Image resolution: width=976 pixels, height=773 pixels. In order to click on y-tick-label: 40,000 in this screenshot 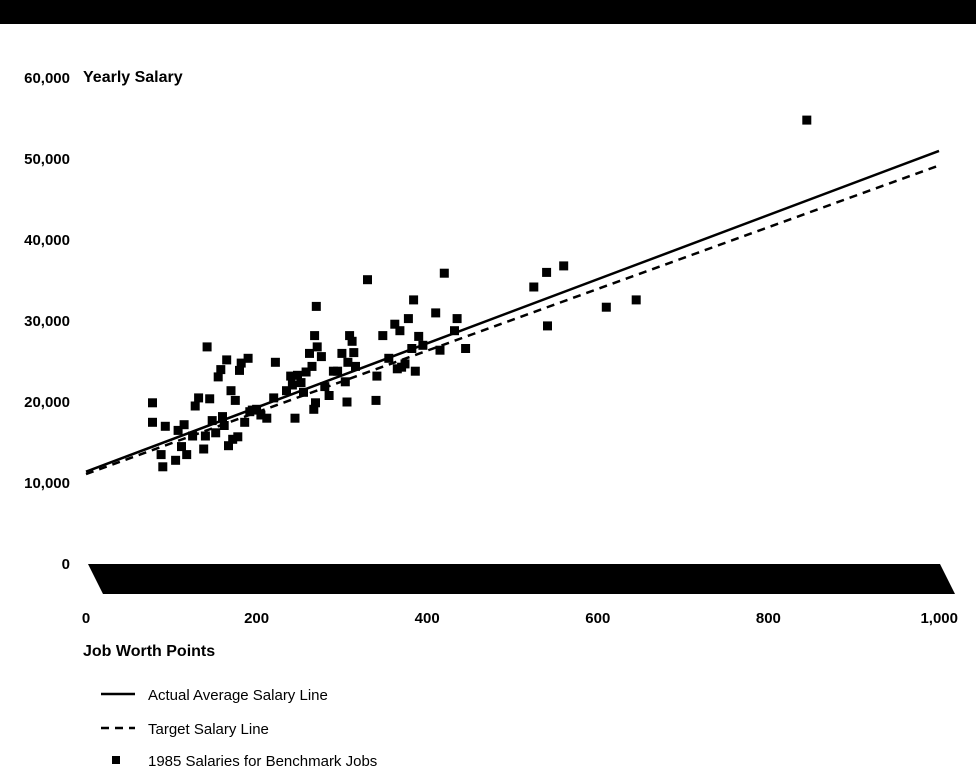, I will do `click(47, 240)`.